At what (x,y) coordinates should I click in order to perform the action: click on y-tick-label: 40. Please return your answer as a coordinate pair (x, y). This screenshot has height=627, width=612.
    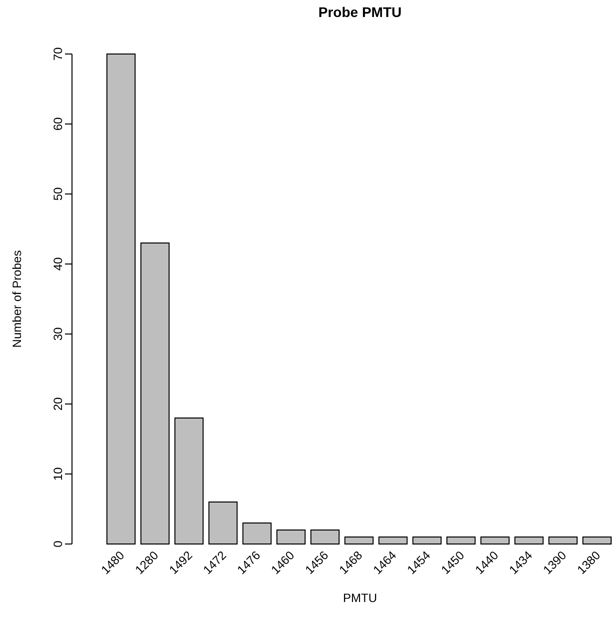
    Looking at the image, I should click on (58, 264).